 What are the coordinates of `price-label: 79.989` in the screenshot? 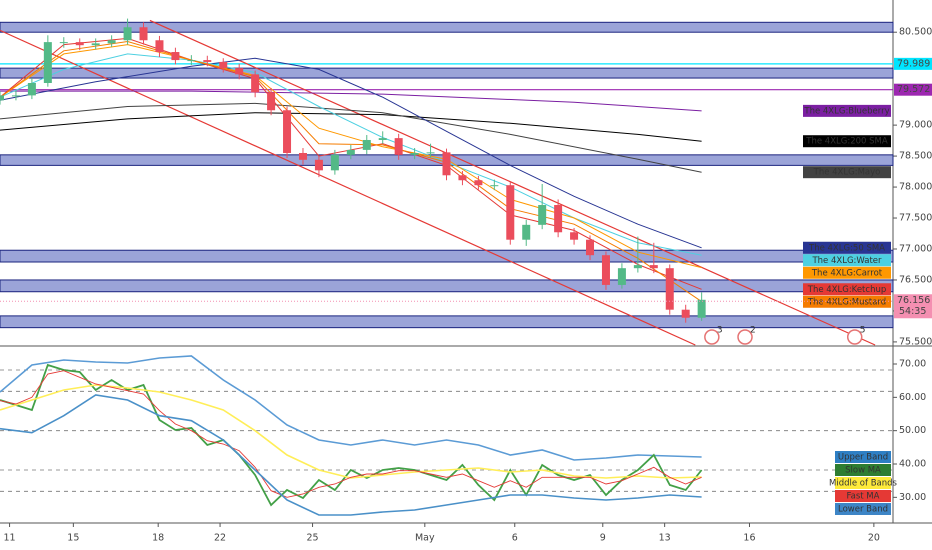 It's located at (913, 63).